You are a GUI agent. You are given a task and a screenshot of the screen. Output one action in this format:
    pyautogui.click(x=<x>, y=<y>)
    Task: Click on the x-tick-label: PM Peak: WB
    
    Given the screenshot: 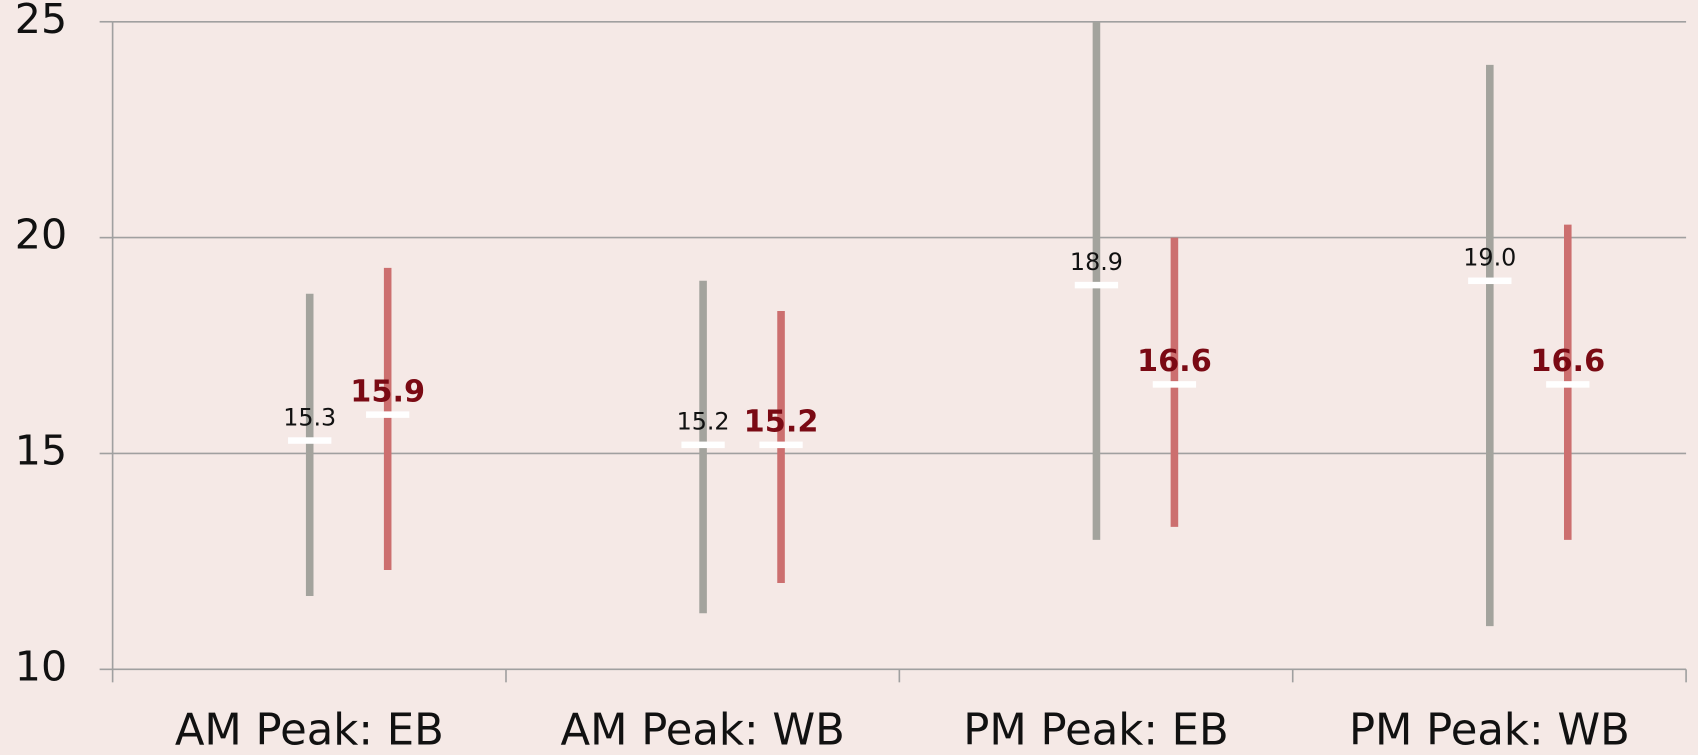 What is the action you would take?
    pyautogui.click(x=1489, y=730)
    